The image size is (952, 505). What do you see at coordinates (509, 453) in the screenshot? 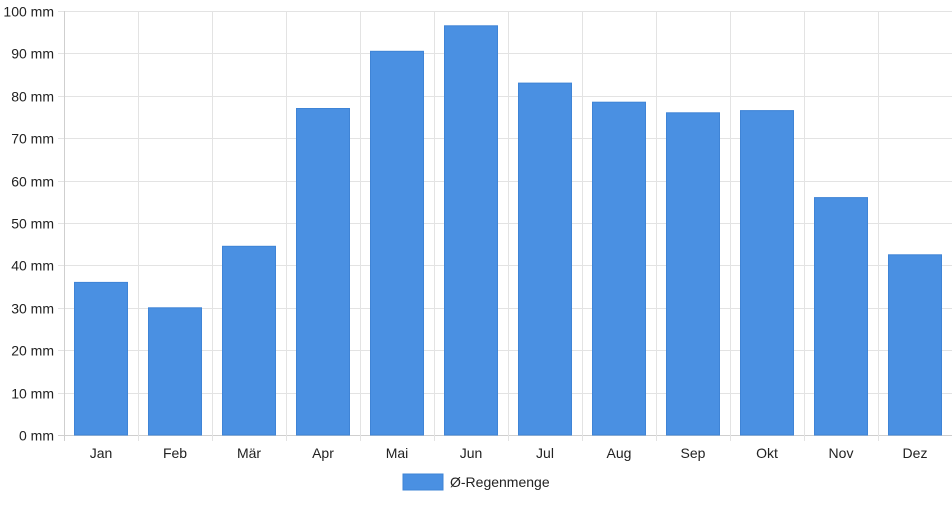
I see `x-axis: Jan Feb Mär Apr Mai Jun Jul Aug Sep Okt Nov Dez` at bounding box center [509, 453].